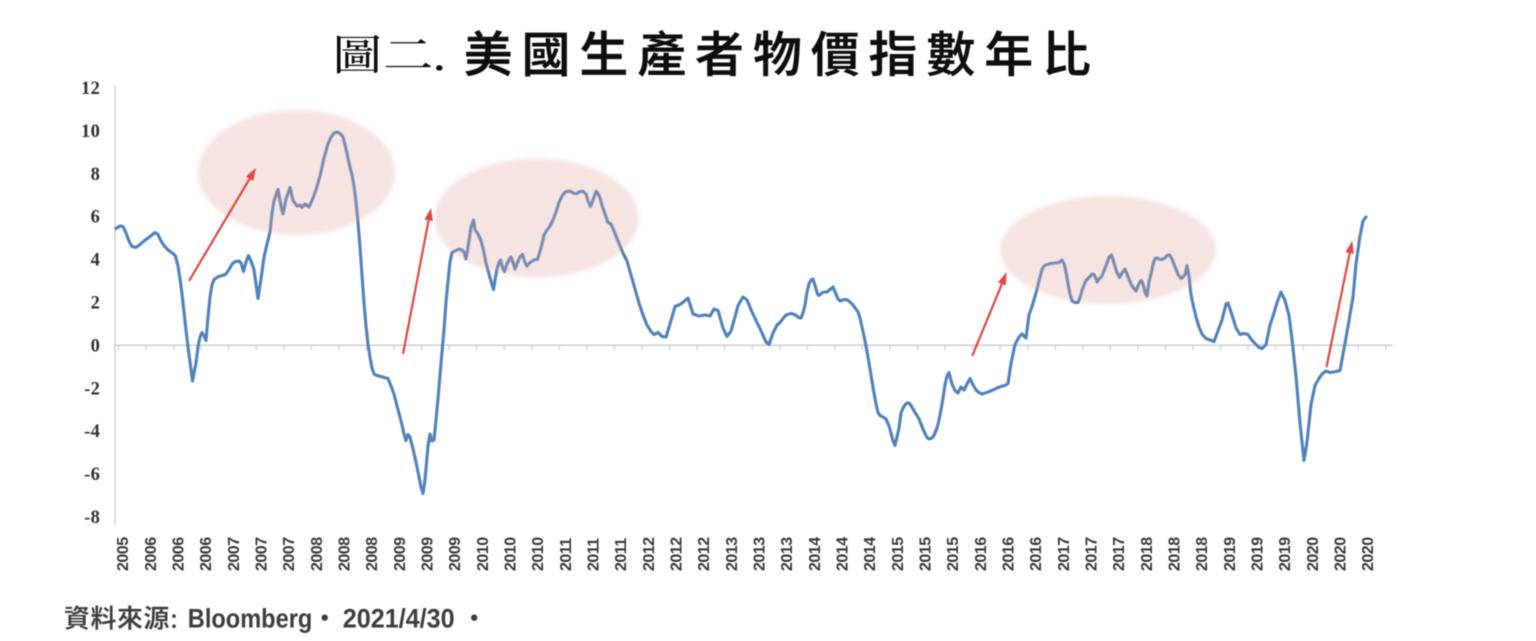 The width and height of the screenshot is (1536, 641). What do you see at coordinates (123, 554) in the screenshot?
I see `svg-text: 2005` at bounding box center [123, 554].